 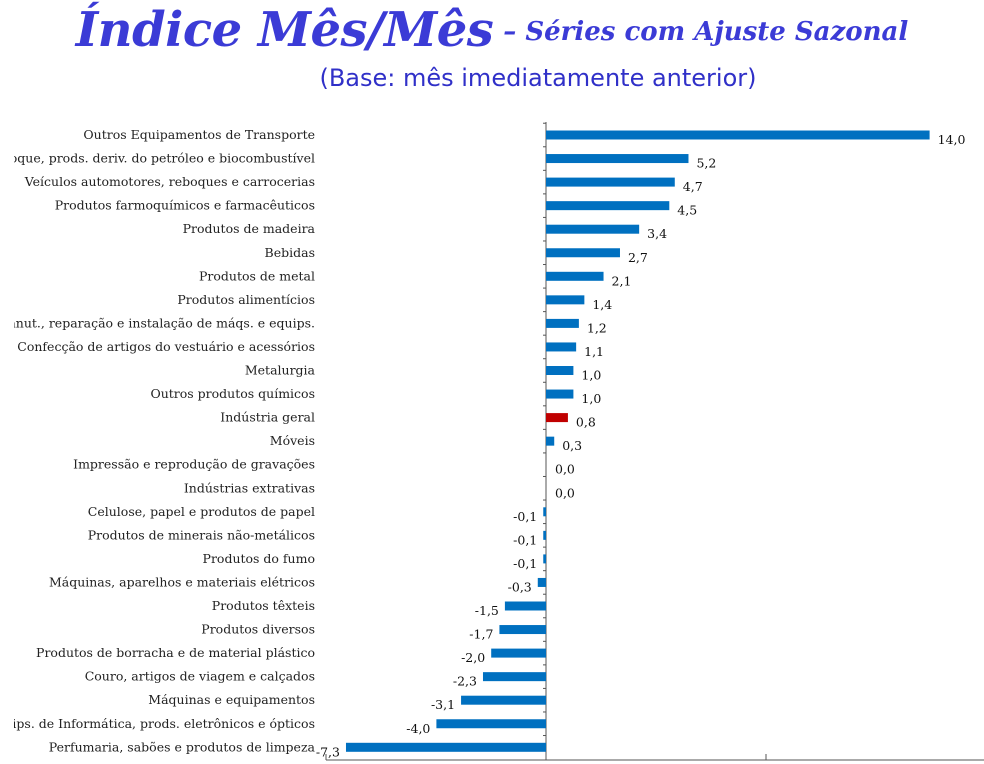 What do you see at coordinates (693, 186) in the screenshot?
I see `value-label: 4,7` at bounding box center [693, 186].